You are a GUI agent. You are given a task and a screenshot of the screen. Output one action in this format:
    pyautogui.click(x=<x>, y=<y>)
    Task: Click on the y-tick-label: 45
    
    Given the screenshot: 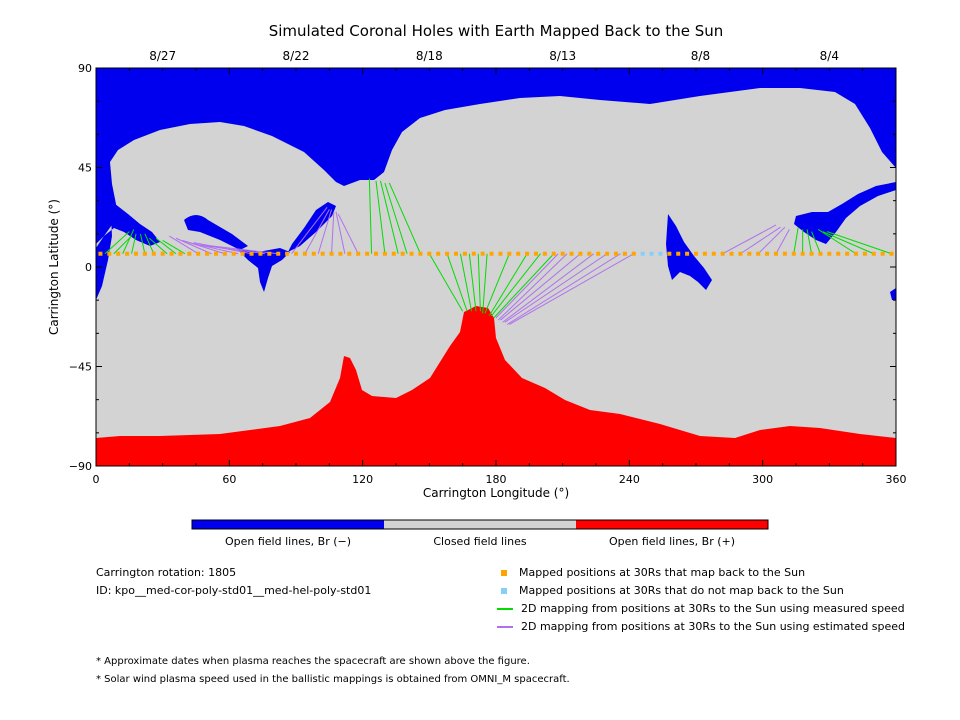 What is the action you would take?
    pyautogui.click(x=85, y=168)
    